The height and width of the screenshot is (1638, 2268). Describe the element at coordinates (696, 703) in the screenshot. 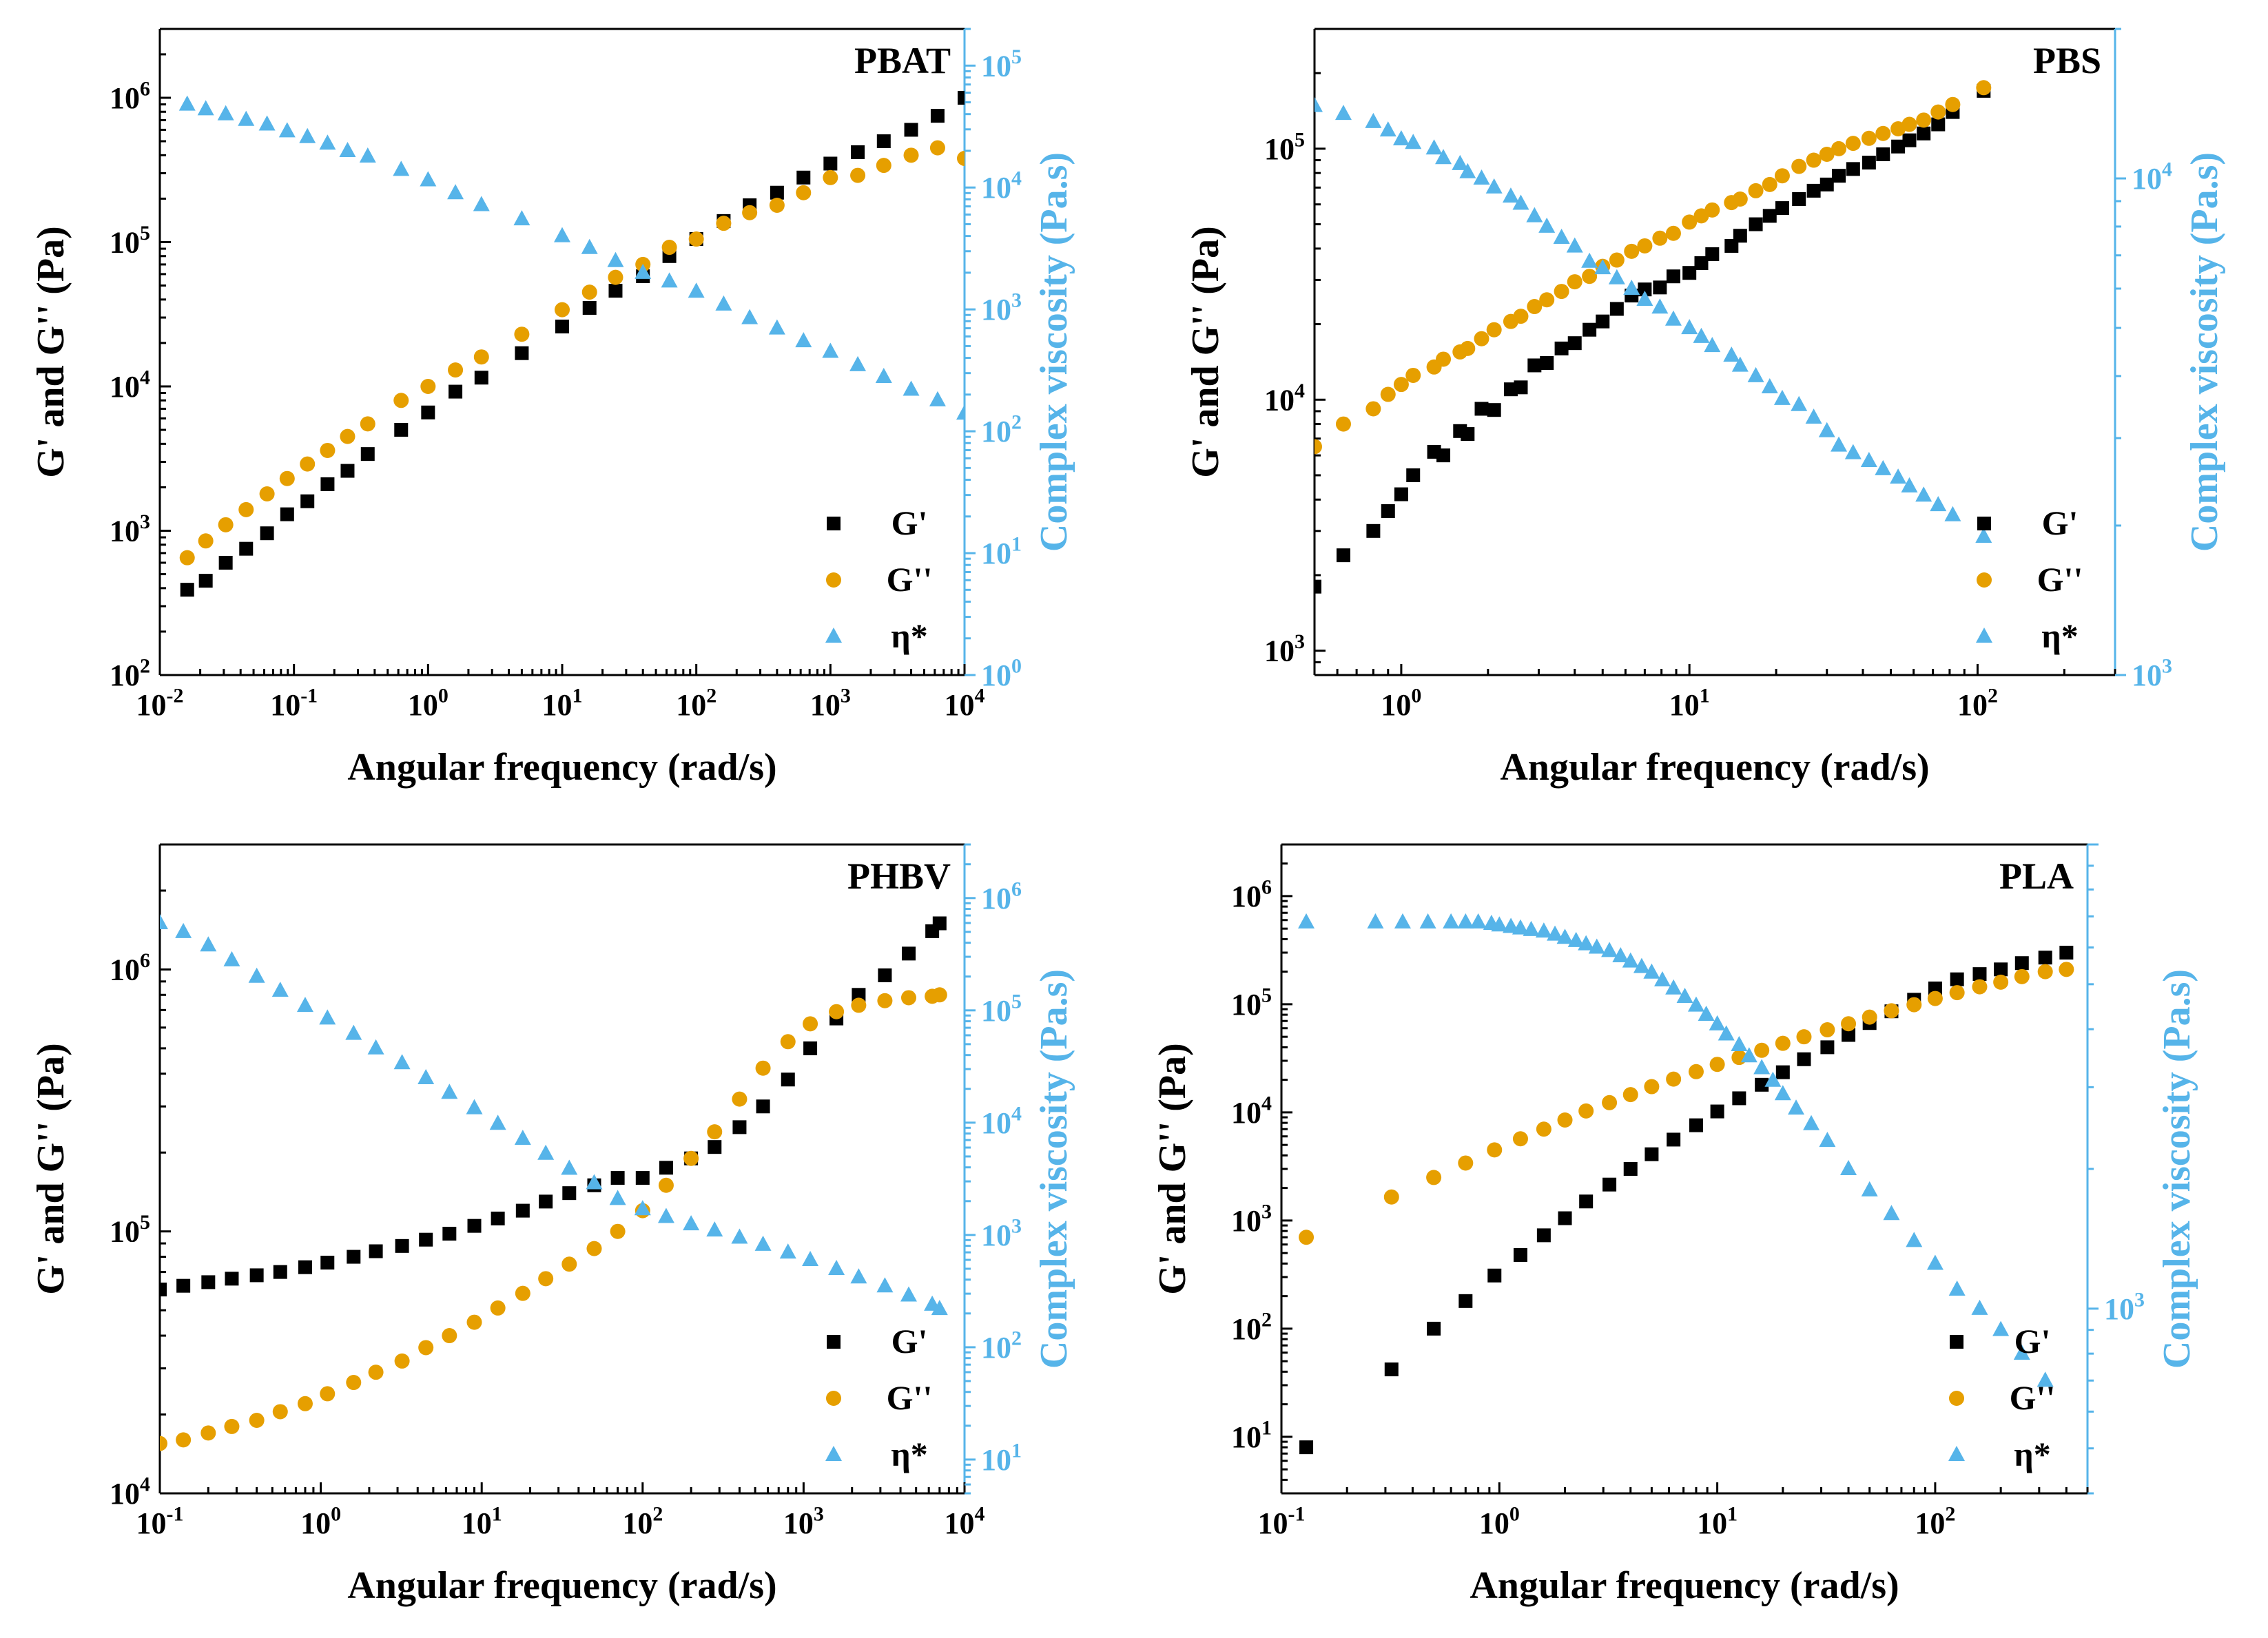

I see `x-tick-label: 10²` at that location.